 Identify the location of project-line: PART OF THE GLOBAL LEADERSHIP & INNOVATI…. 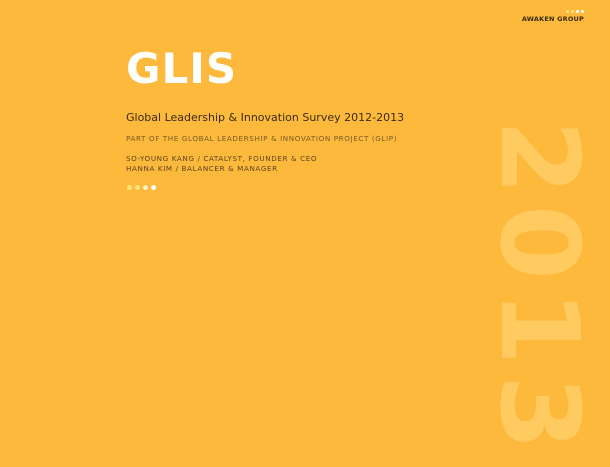
(262, 138).